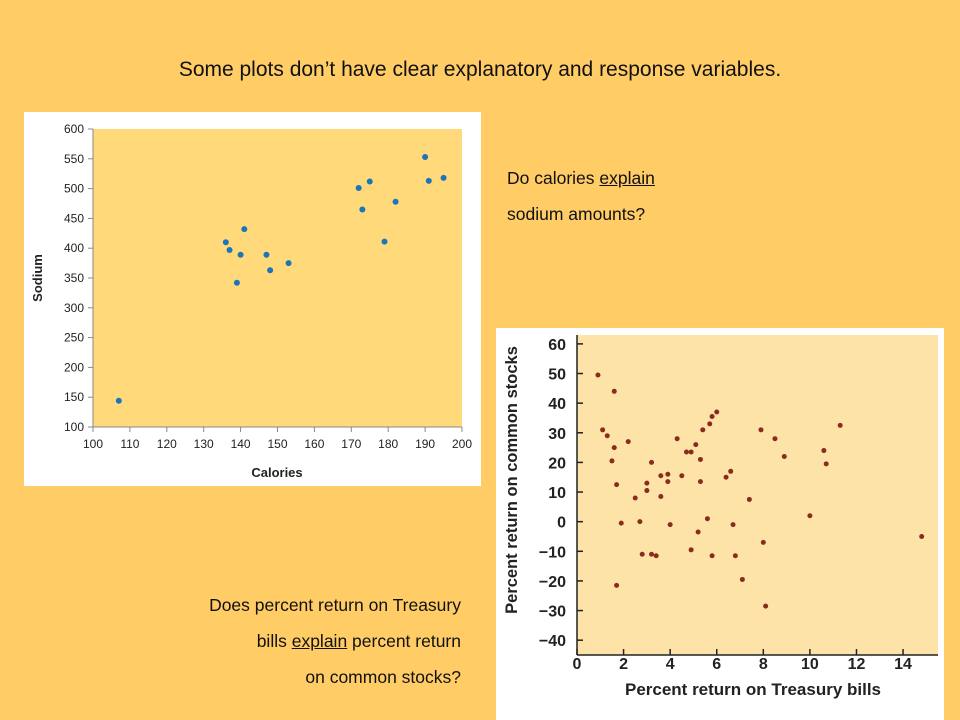 The height and width of the screenshot is (720, 960). I want to click on chart1-x-tick-label: 110, so click(129, 444).